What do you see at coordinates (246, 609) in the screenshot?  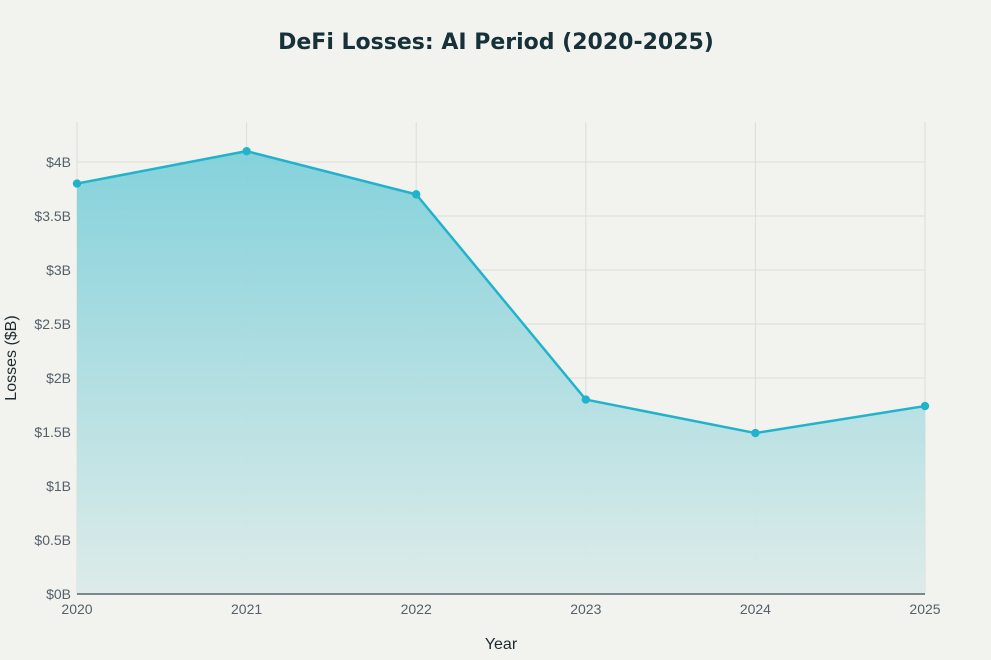 I see `x-tick-label: 2021` at bounding box center [246, 609].